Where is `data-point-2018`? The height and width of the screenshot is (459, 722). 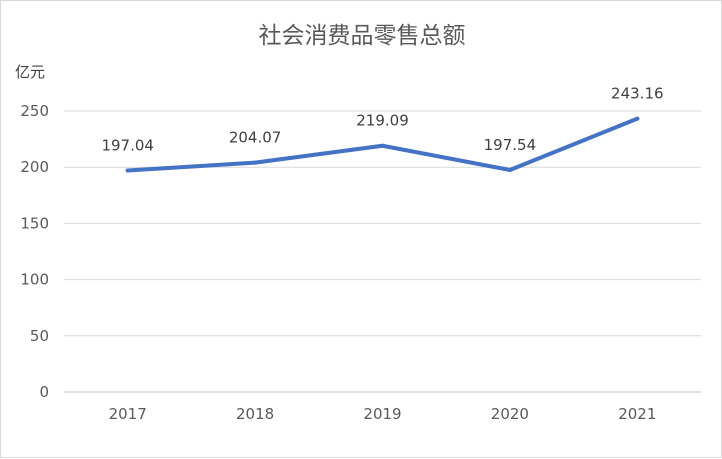
data-point-2018 is located at coordinates (255, 162).